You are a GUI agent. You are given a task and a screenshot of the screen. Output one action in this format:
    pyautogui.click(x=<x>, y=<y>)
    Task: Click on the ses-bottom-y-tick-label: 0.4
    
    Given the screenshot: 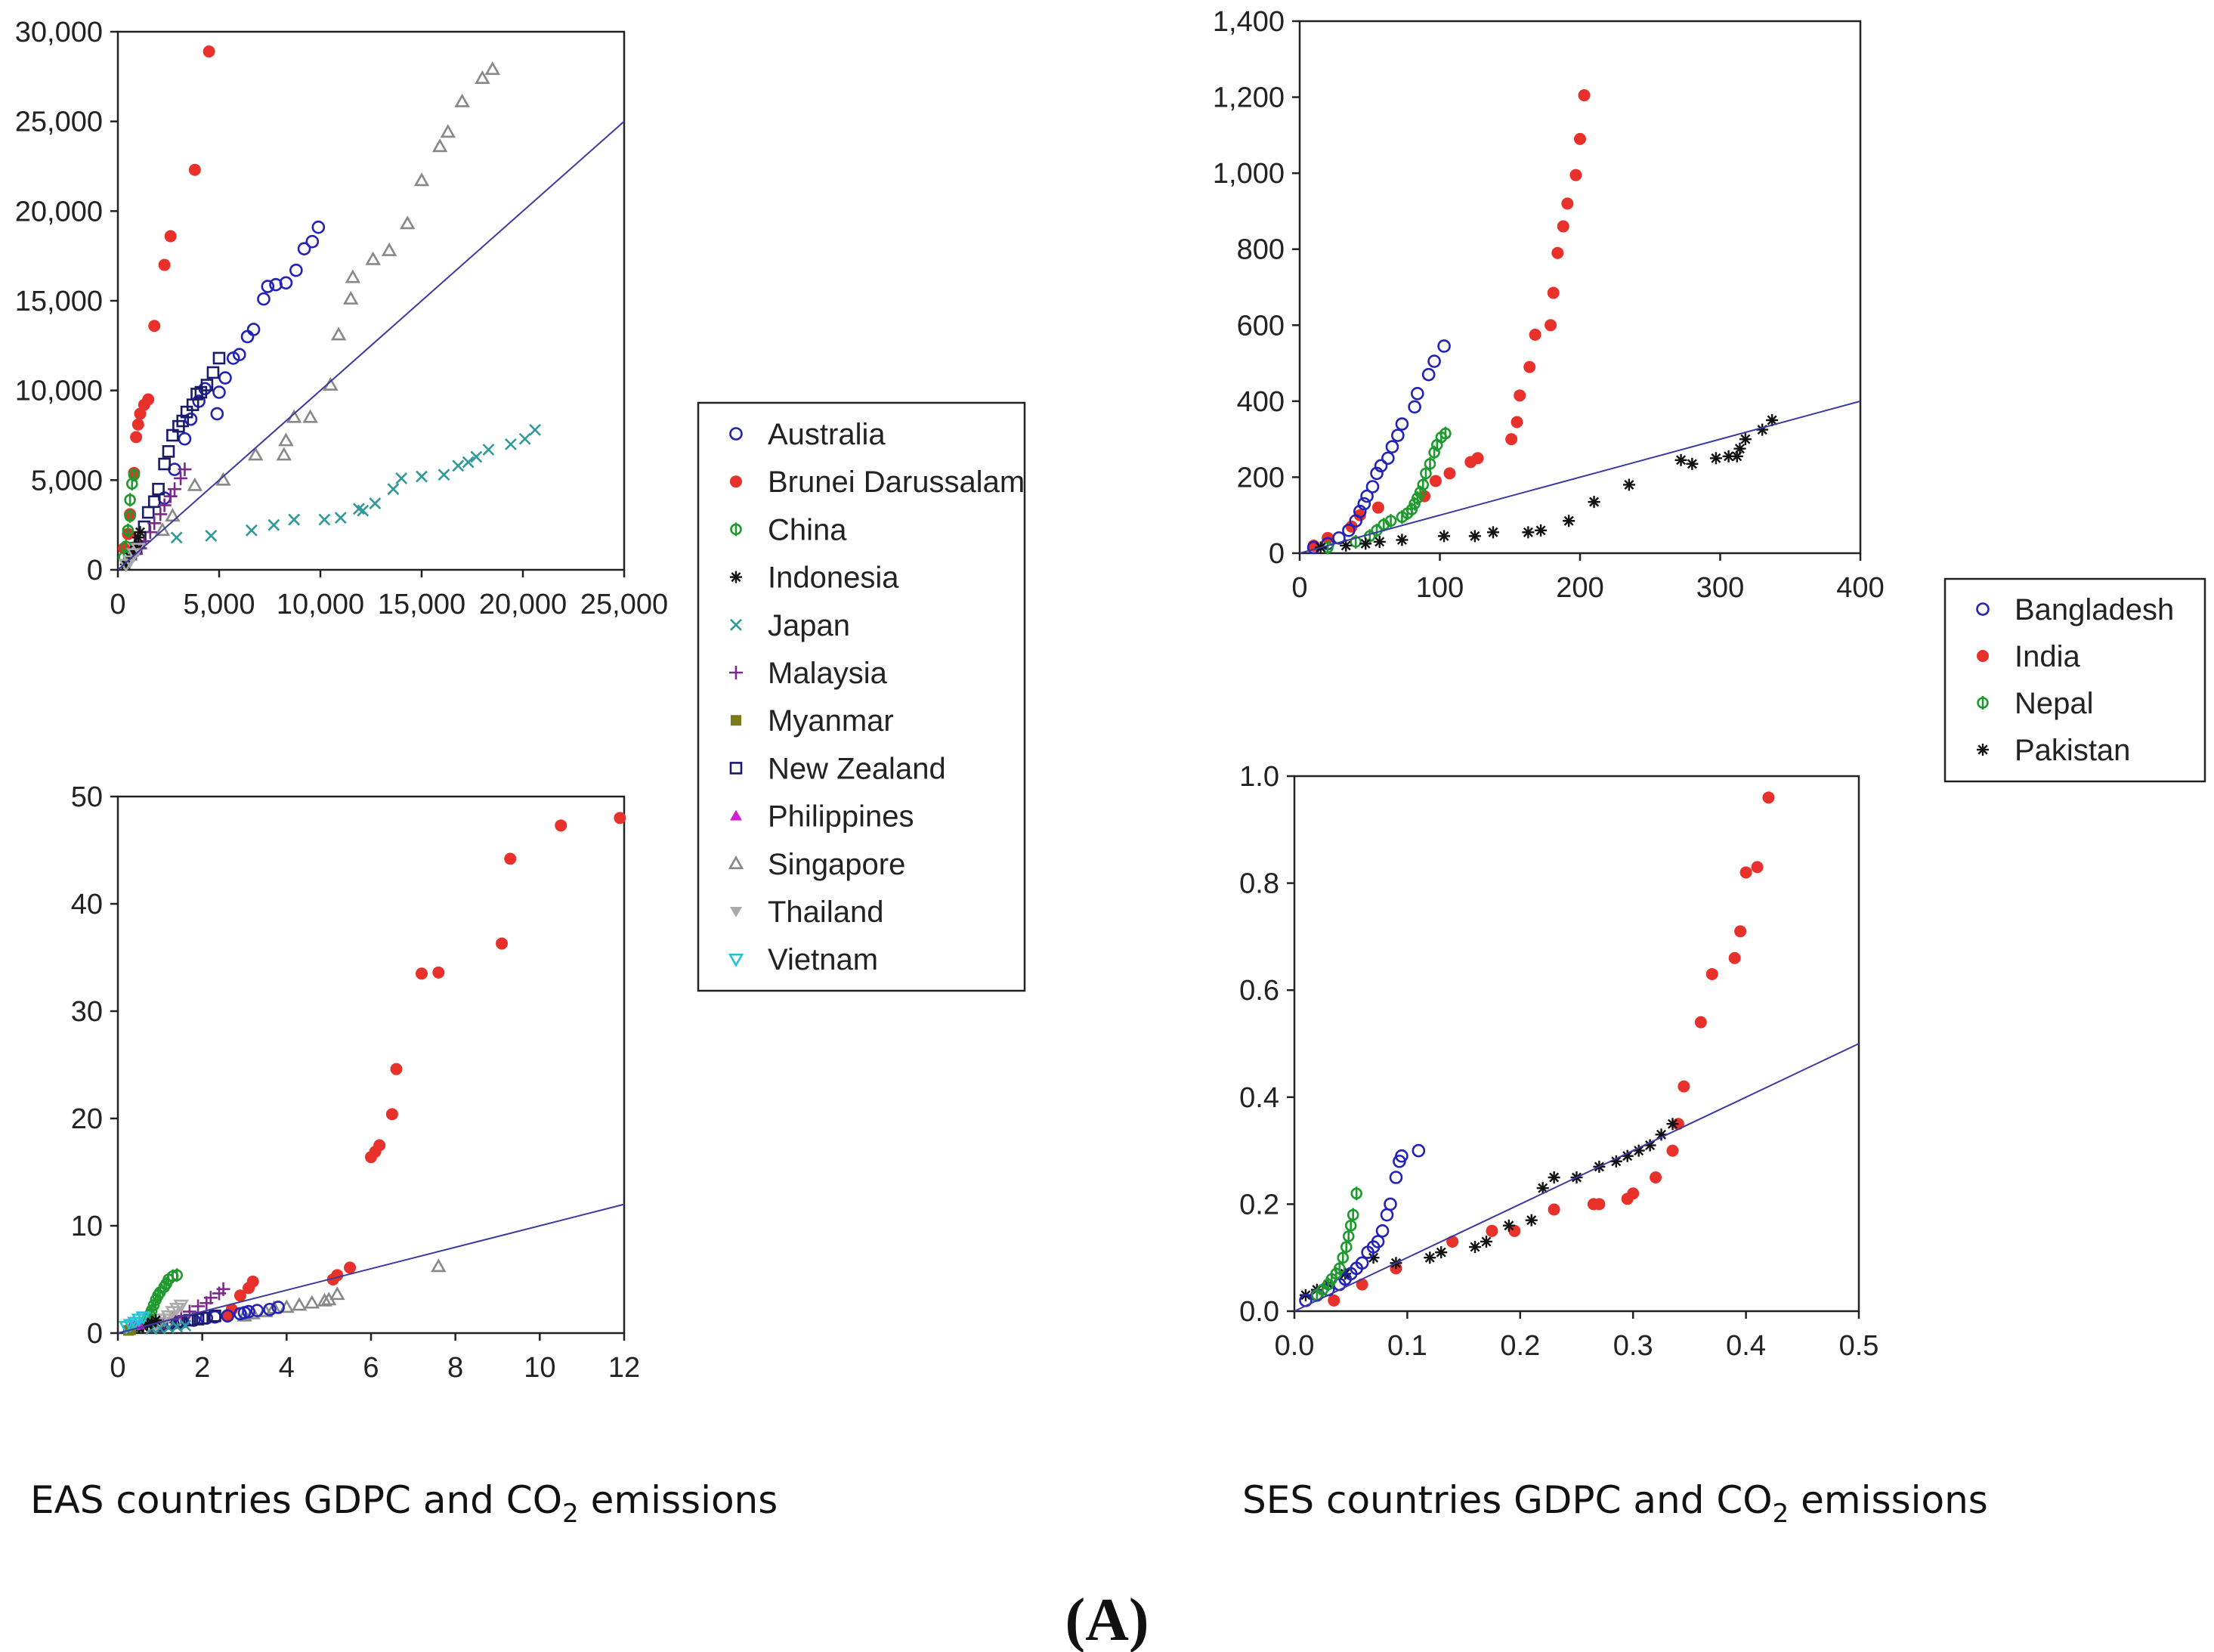 What is the action you would take?
    pyautogui.click(x=1259, y=1098)
    